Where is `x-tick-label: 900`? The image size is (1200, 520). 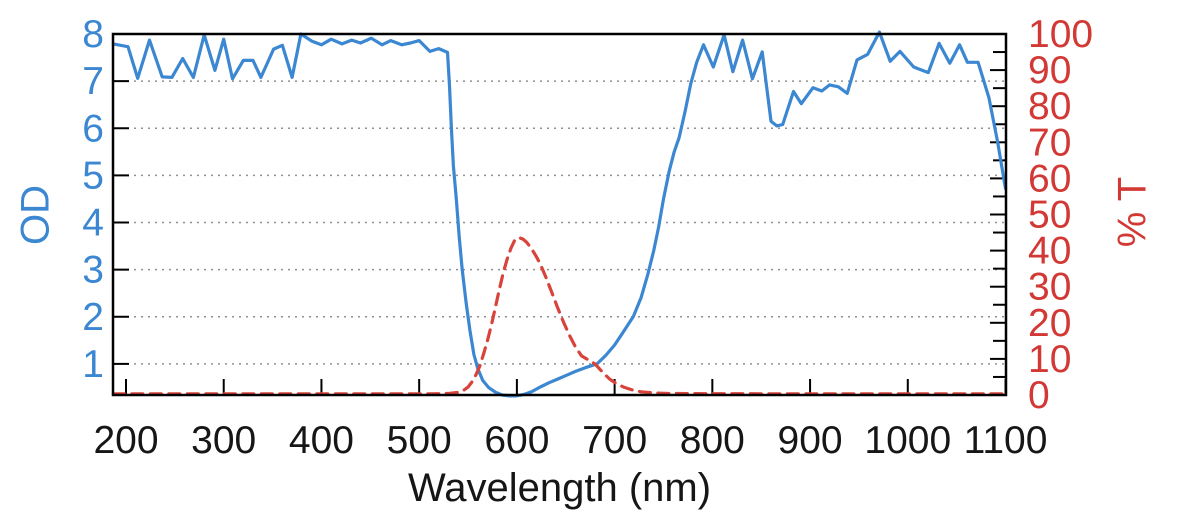
x-tick-label: 900 is located at coordinates (810, 440).